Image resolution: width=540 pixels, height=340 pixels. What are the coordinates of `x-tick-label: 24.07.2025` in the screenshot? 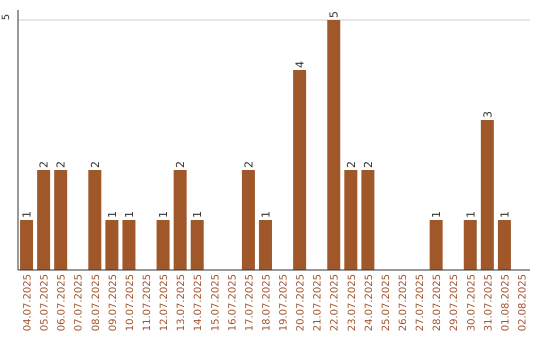 It's located at (369, 303).